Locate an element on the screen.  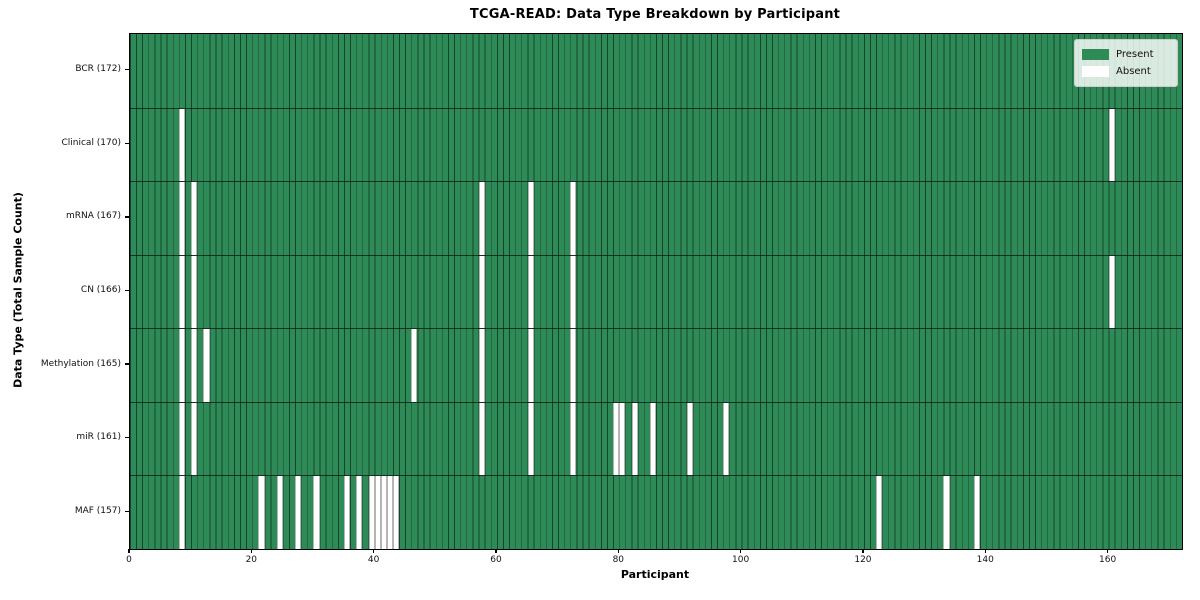
legend-entry-present: Present is located at coordinates (1126, 54).